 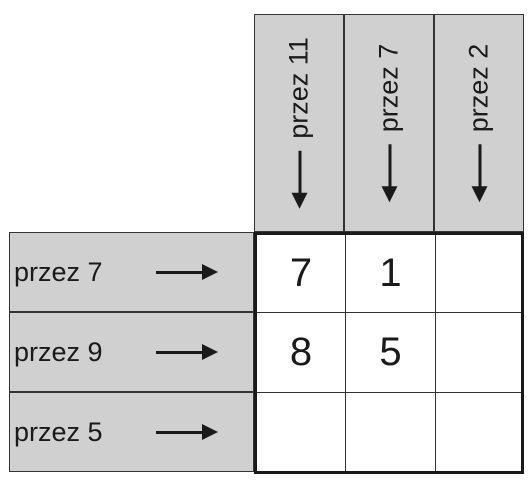 I want to click on column-header-2: przez 7, so click(x=389, y=123).